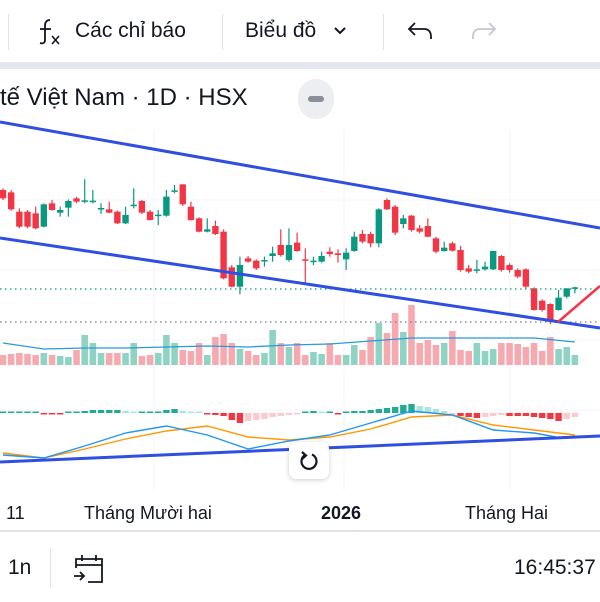 The height and width of the screenshot is (602, 600). I want to click on volume-ma-line, so click(288, 343).